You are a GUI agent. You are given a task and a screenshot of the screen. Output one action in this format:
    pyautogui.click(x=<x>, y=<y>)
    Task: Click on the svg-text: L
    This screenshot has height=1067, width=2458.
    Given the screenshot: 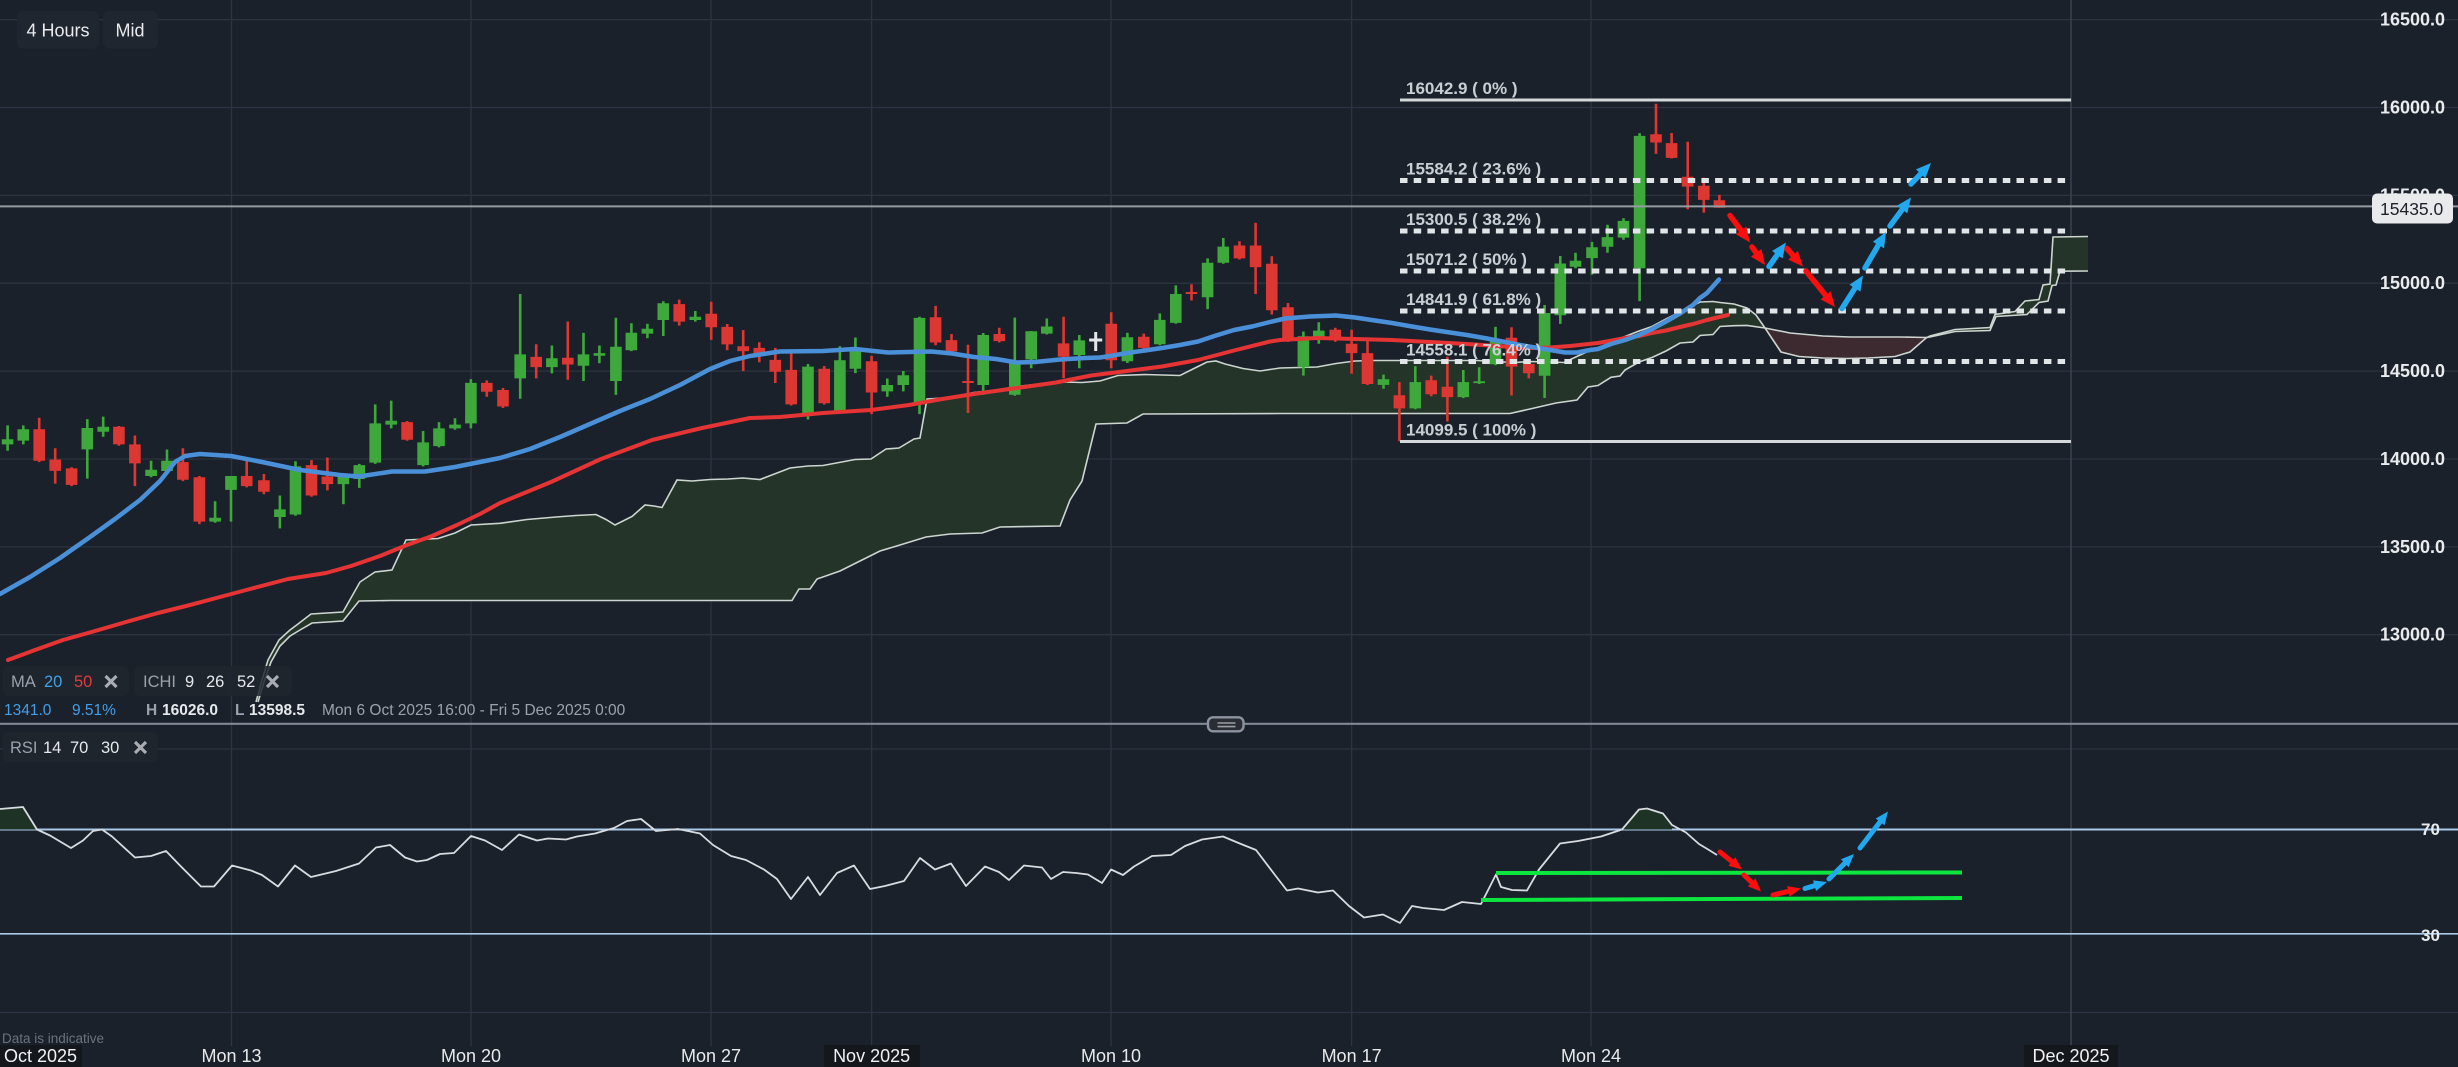 What is the action you would take?
    pyautogui.click(x=239, y=710)
    